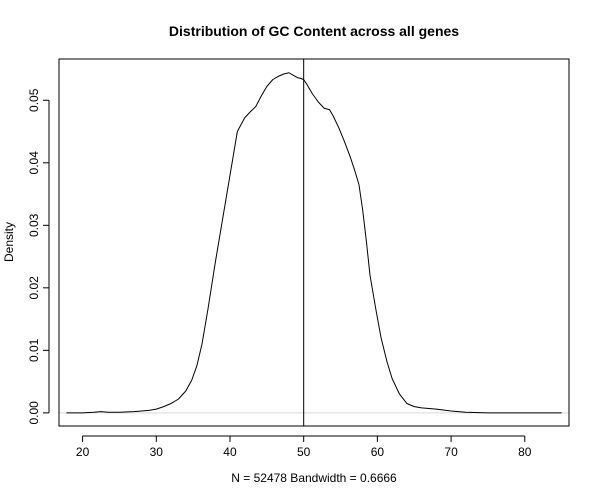 This screenshot has height=500, width=600. I want to click on y-tick-label: 0.05, so click(34, 100).